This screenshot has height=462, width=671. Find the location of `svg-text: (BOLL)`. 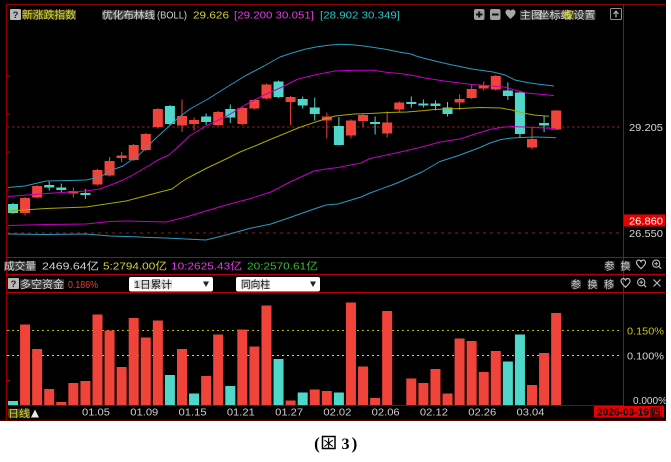

svg-text: (BOLL) is located at coordinates (172, 16).